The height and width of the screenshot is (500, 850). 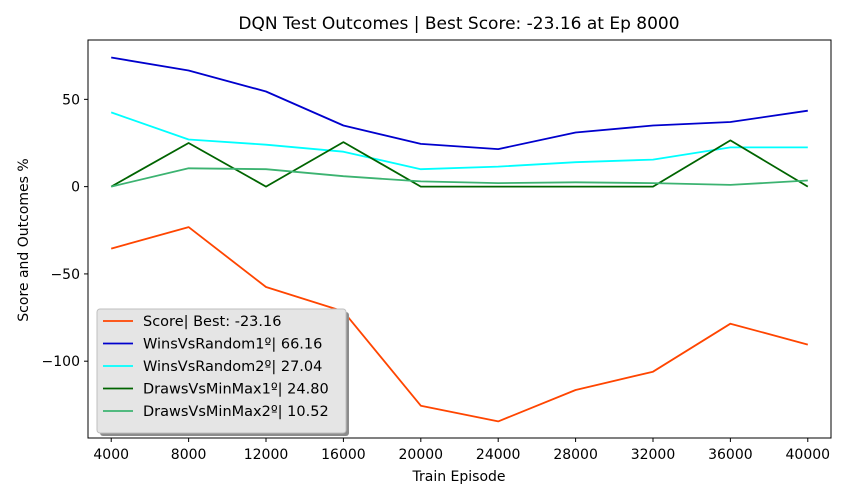 What do you see at coordinates (61, 362) in the screenshot?
I see `y-tick-label: −100` at bounding box center [61, 362].